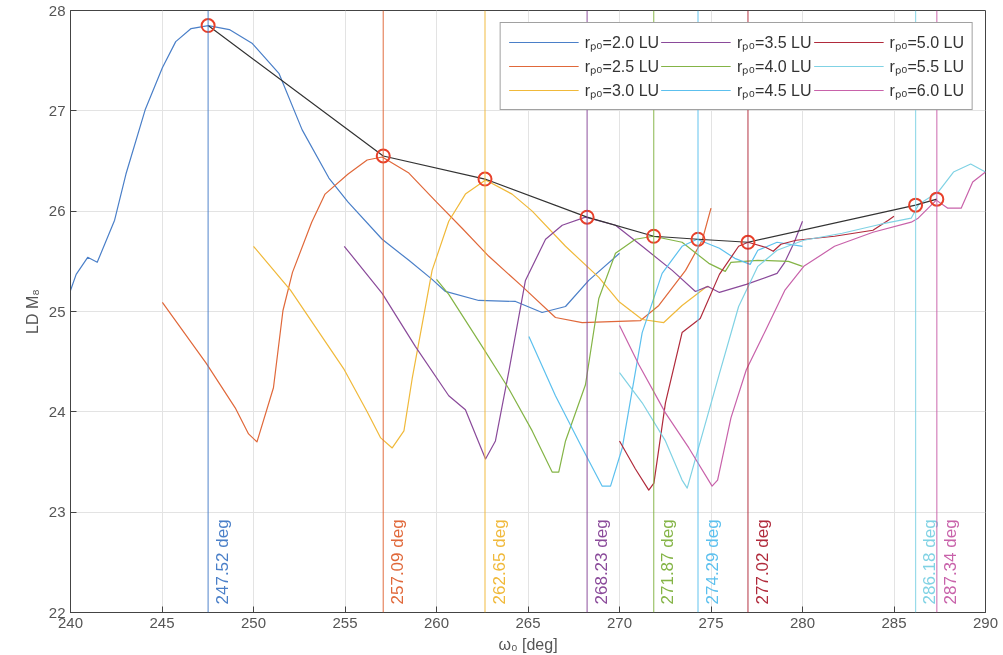 This screenshot has width=1003, height=655. What do you see at coordinates (951, 562) in the screenshot?
I see `ref-line-label: 287.34 deg` at bounding box center [951, 562].